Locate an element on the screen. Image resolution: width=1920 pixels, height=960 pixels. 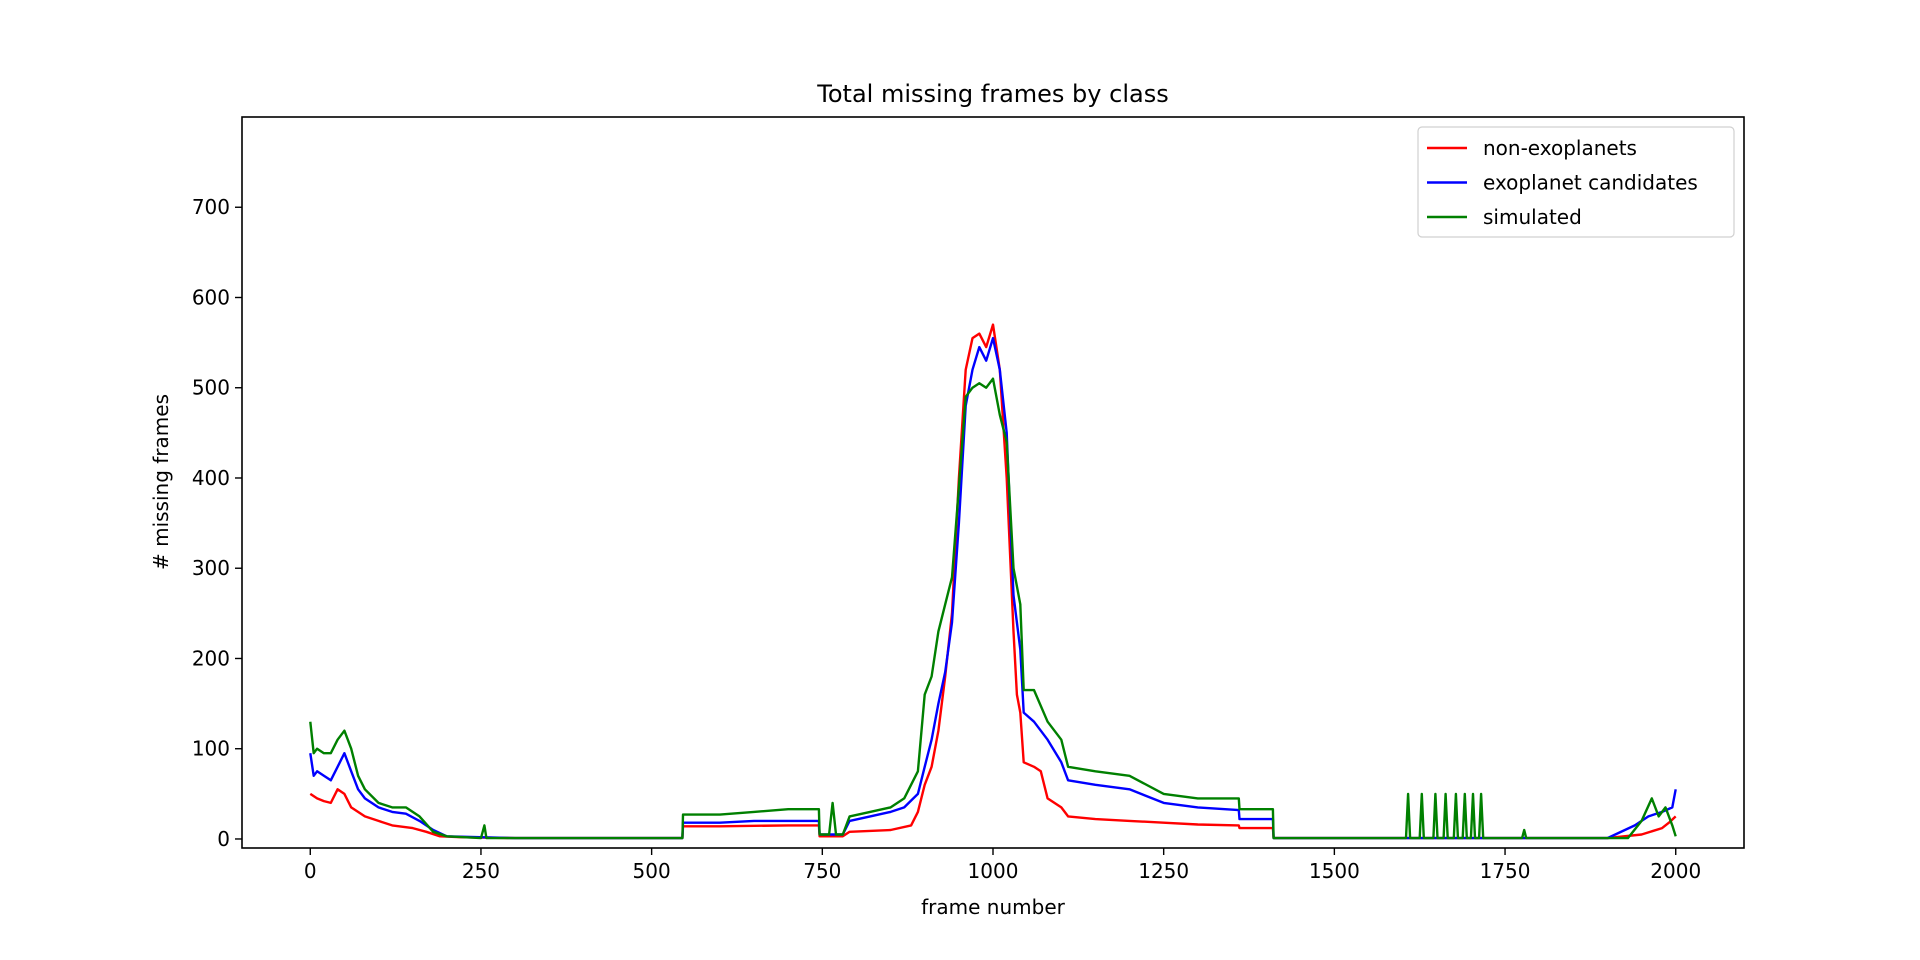
x-tick-label: 1500 is located at coordinates (1334, 871).